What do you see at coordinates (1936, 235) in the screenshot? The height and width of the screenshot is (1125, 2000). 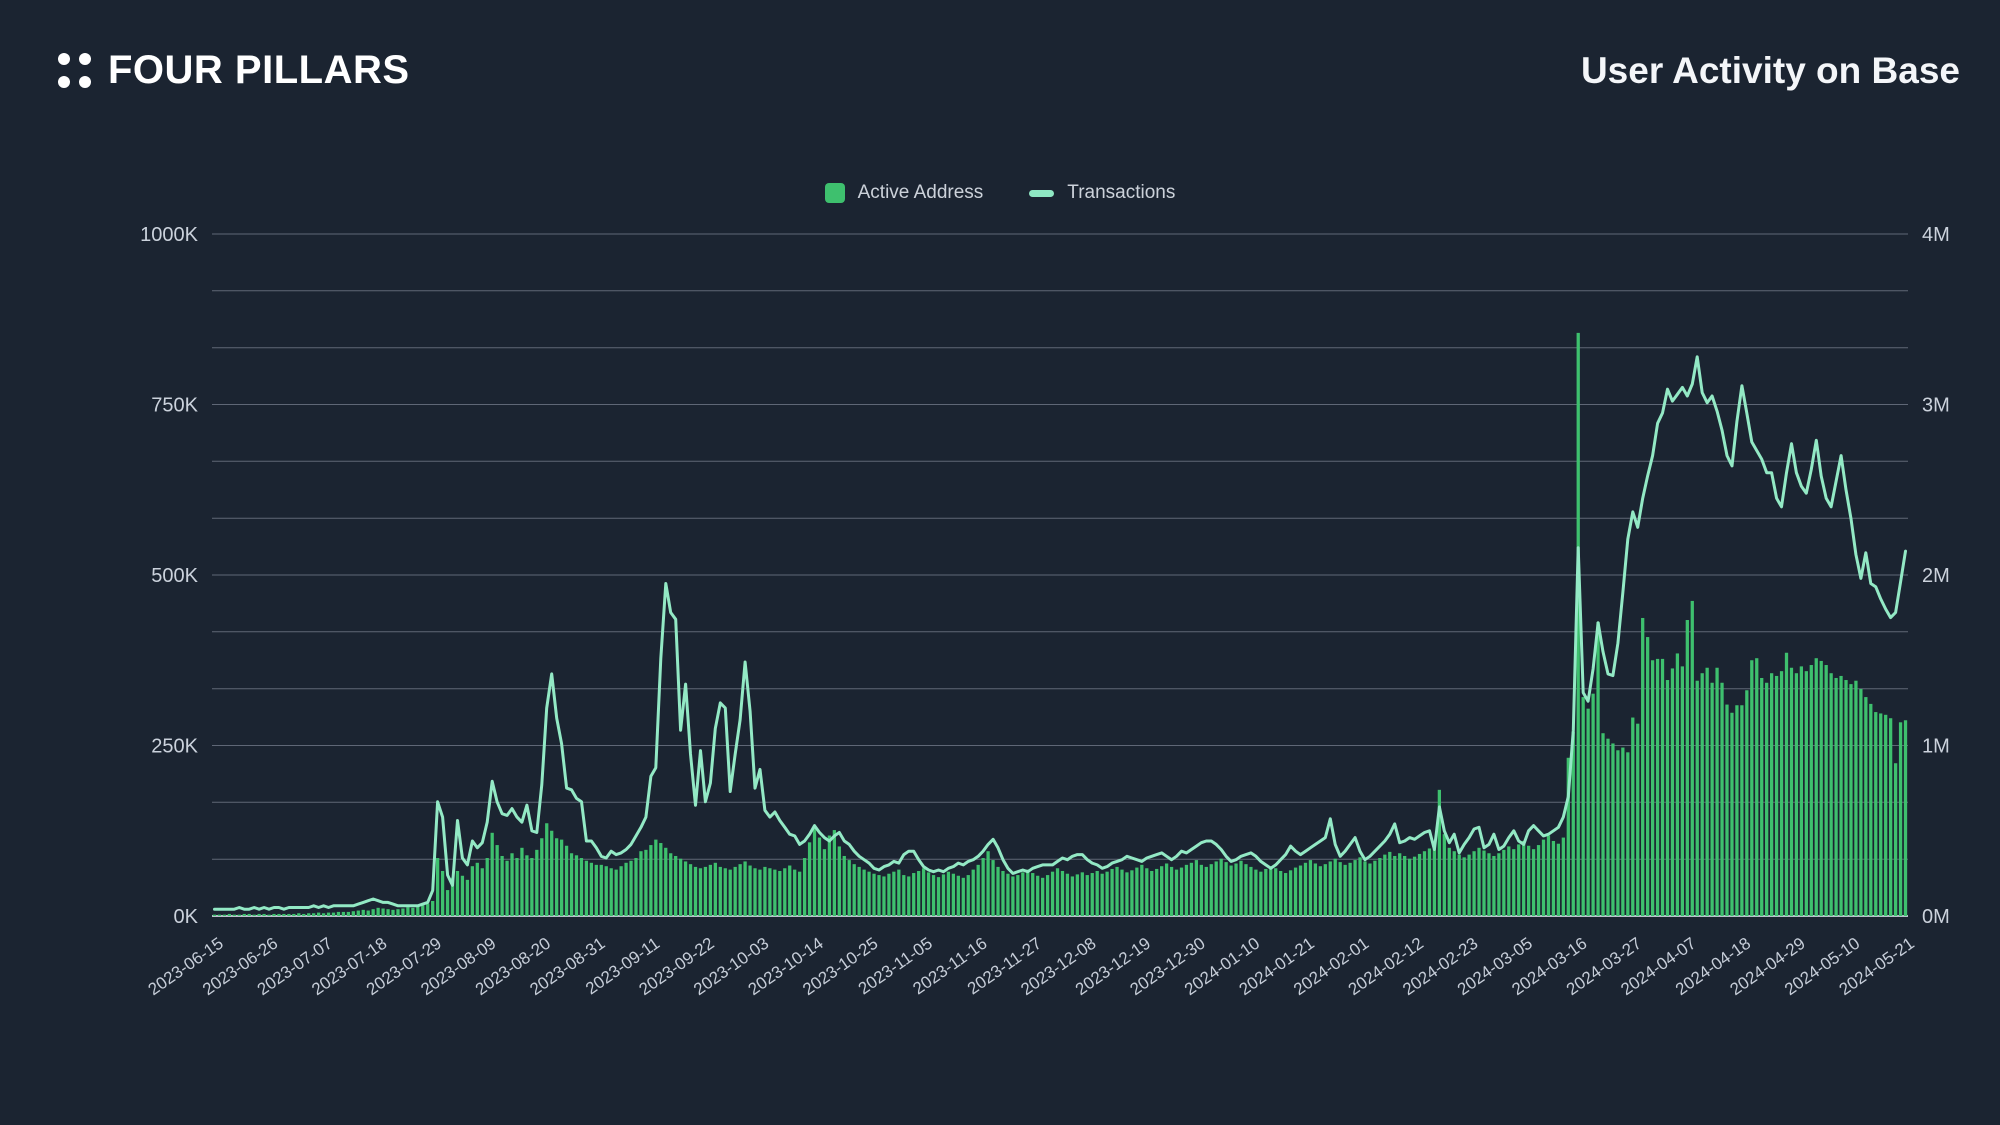 I see `y-axis-label-right: 4M` at bounding box center [1936, 235].